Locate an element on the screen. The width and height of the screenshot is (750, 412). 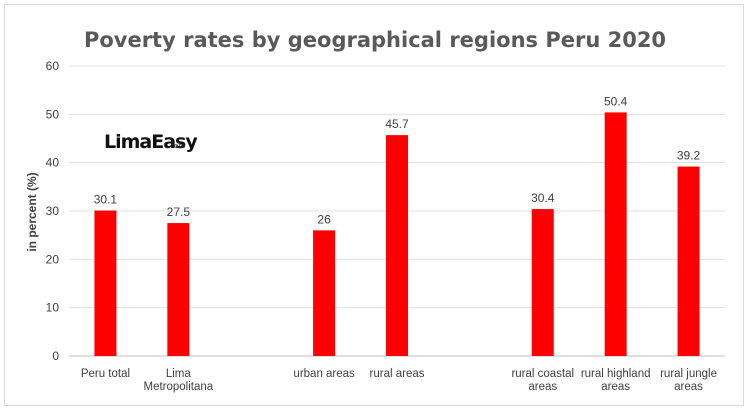
category-label: rural coastal is located at coordinates (542, 374).